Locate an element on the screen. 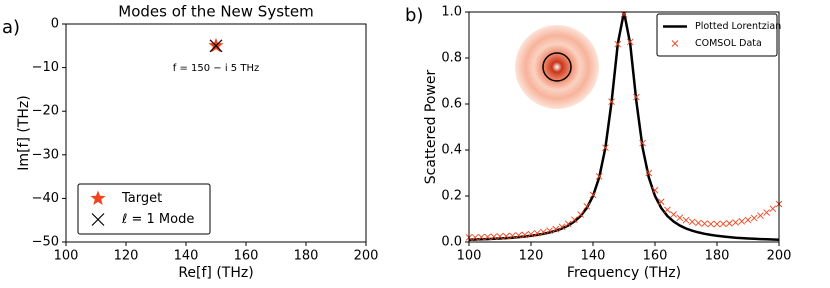 This screenshot has width=830, height=288. y-axis-label: Scattered Power is located at coordinates (431, 127).